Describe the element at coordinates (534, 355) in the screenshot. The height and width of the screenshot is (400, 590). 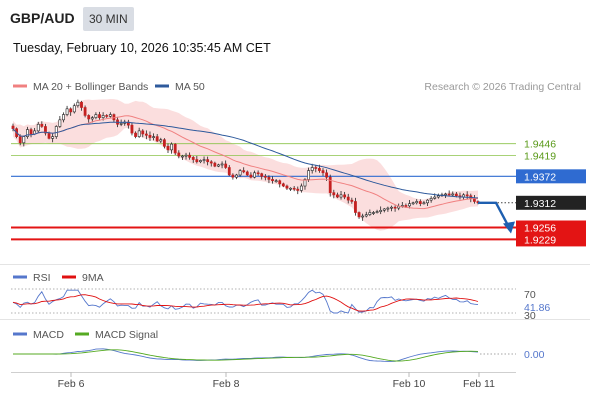
I see `macd-zero-label: 0.00` at that location.